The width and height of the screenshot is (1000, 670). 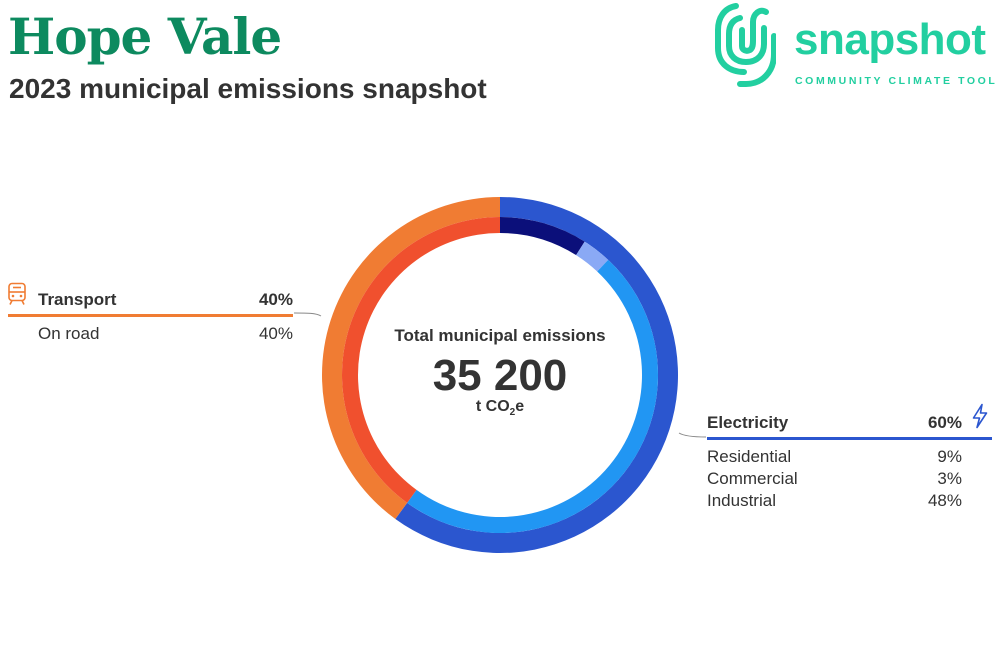 What do you see at coordinates (145, 36) in the screenshot?
I see `page-title: Hope Vale` at bounding box center [145, 36].